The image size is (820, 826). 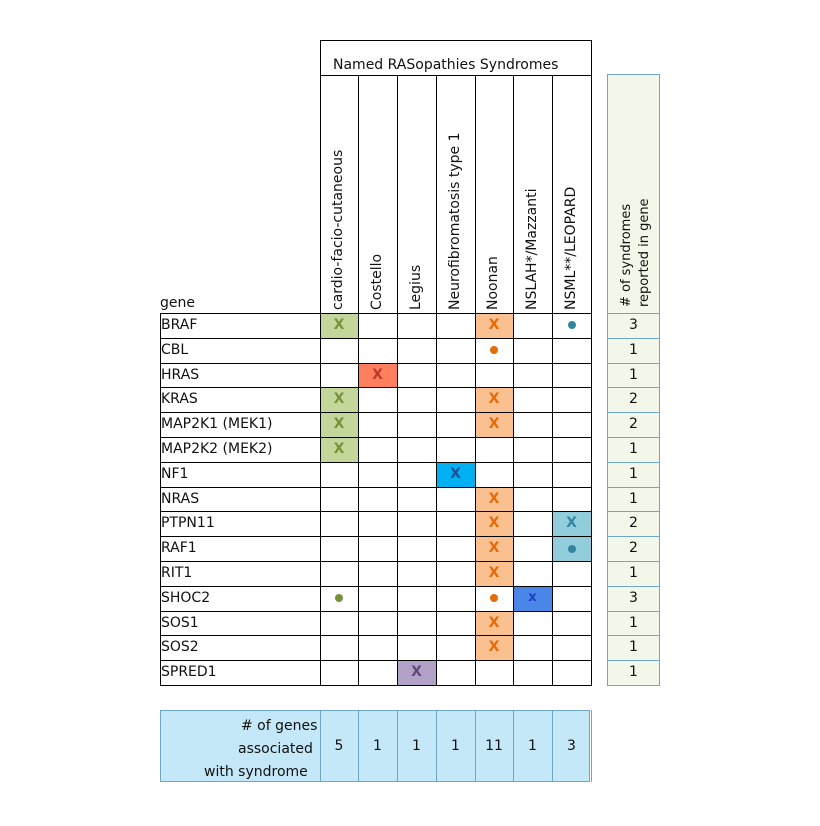 I want to click on header-top-border, so click(x=456, y=40).